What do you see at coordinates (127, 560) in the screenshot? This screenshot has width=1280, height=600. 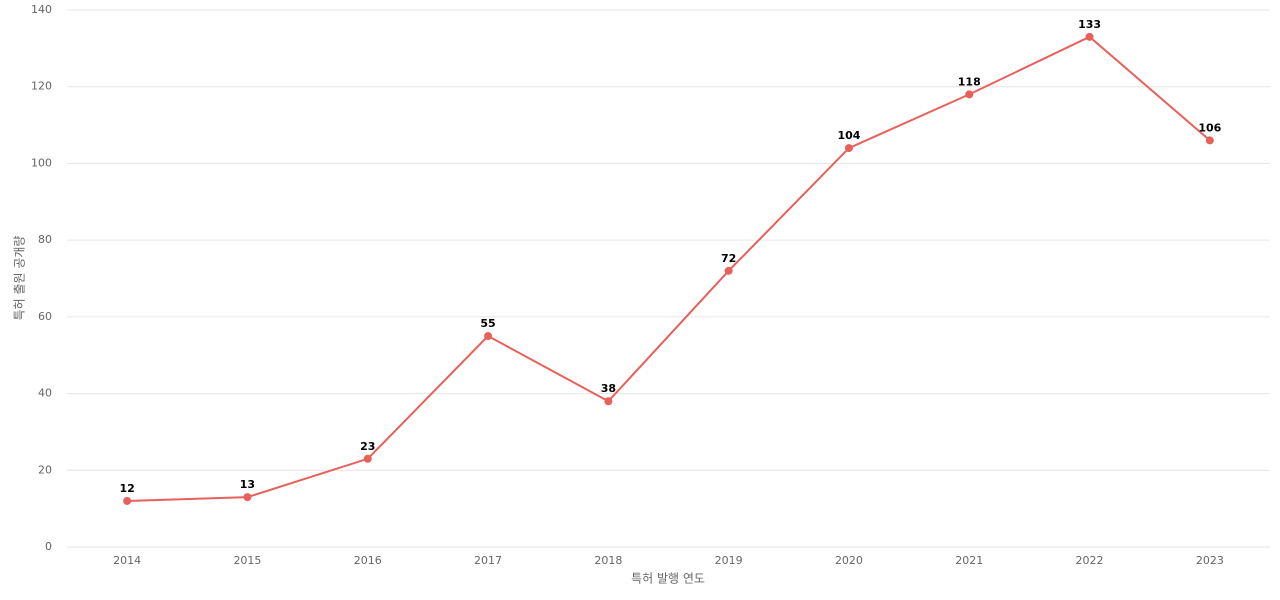 I see `x-tick-label: 2014` at bounding box center [127, 560].